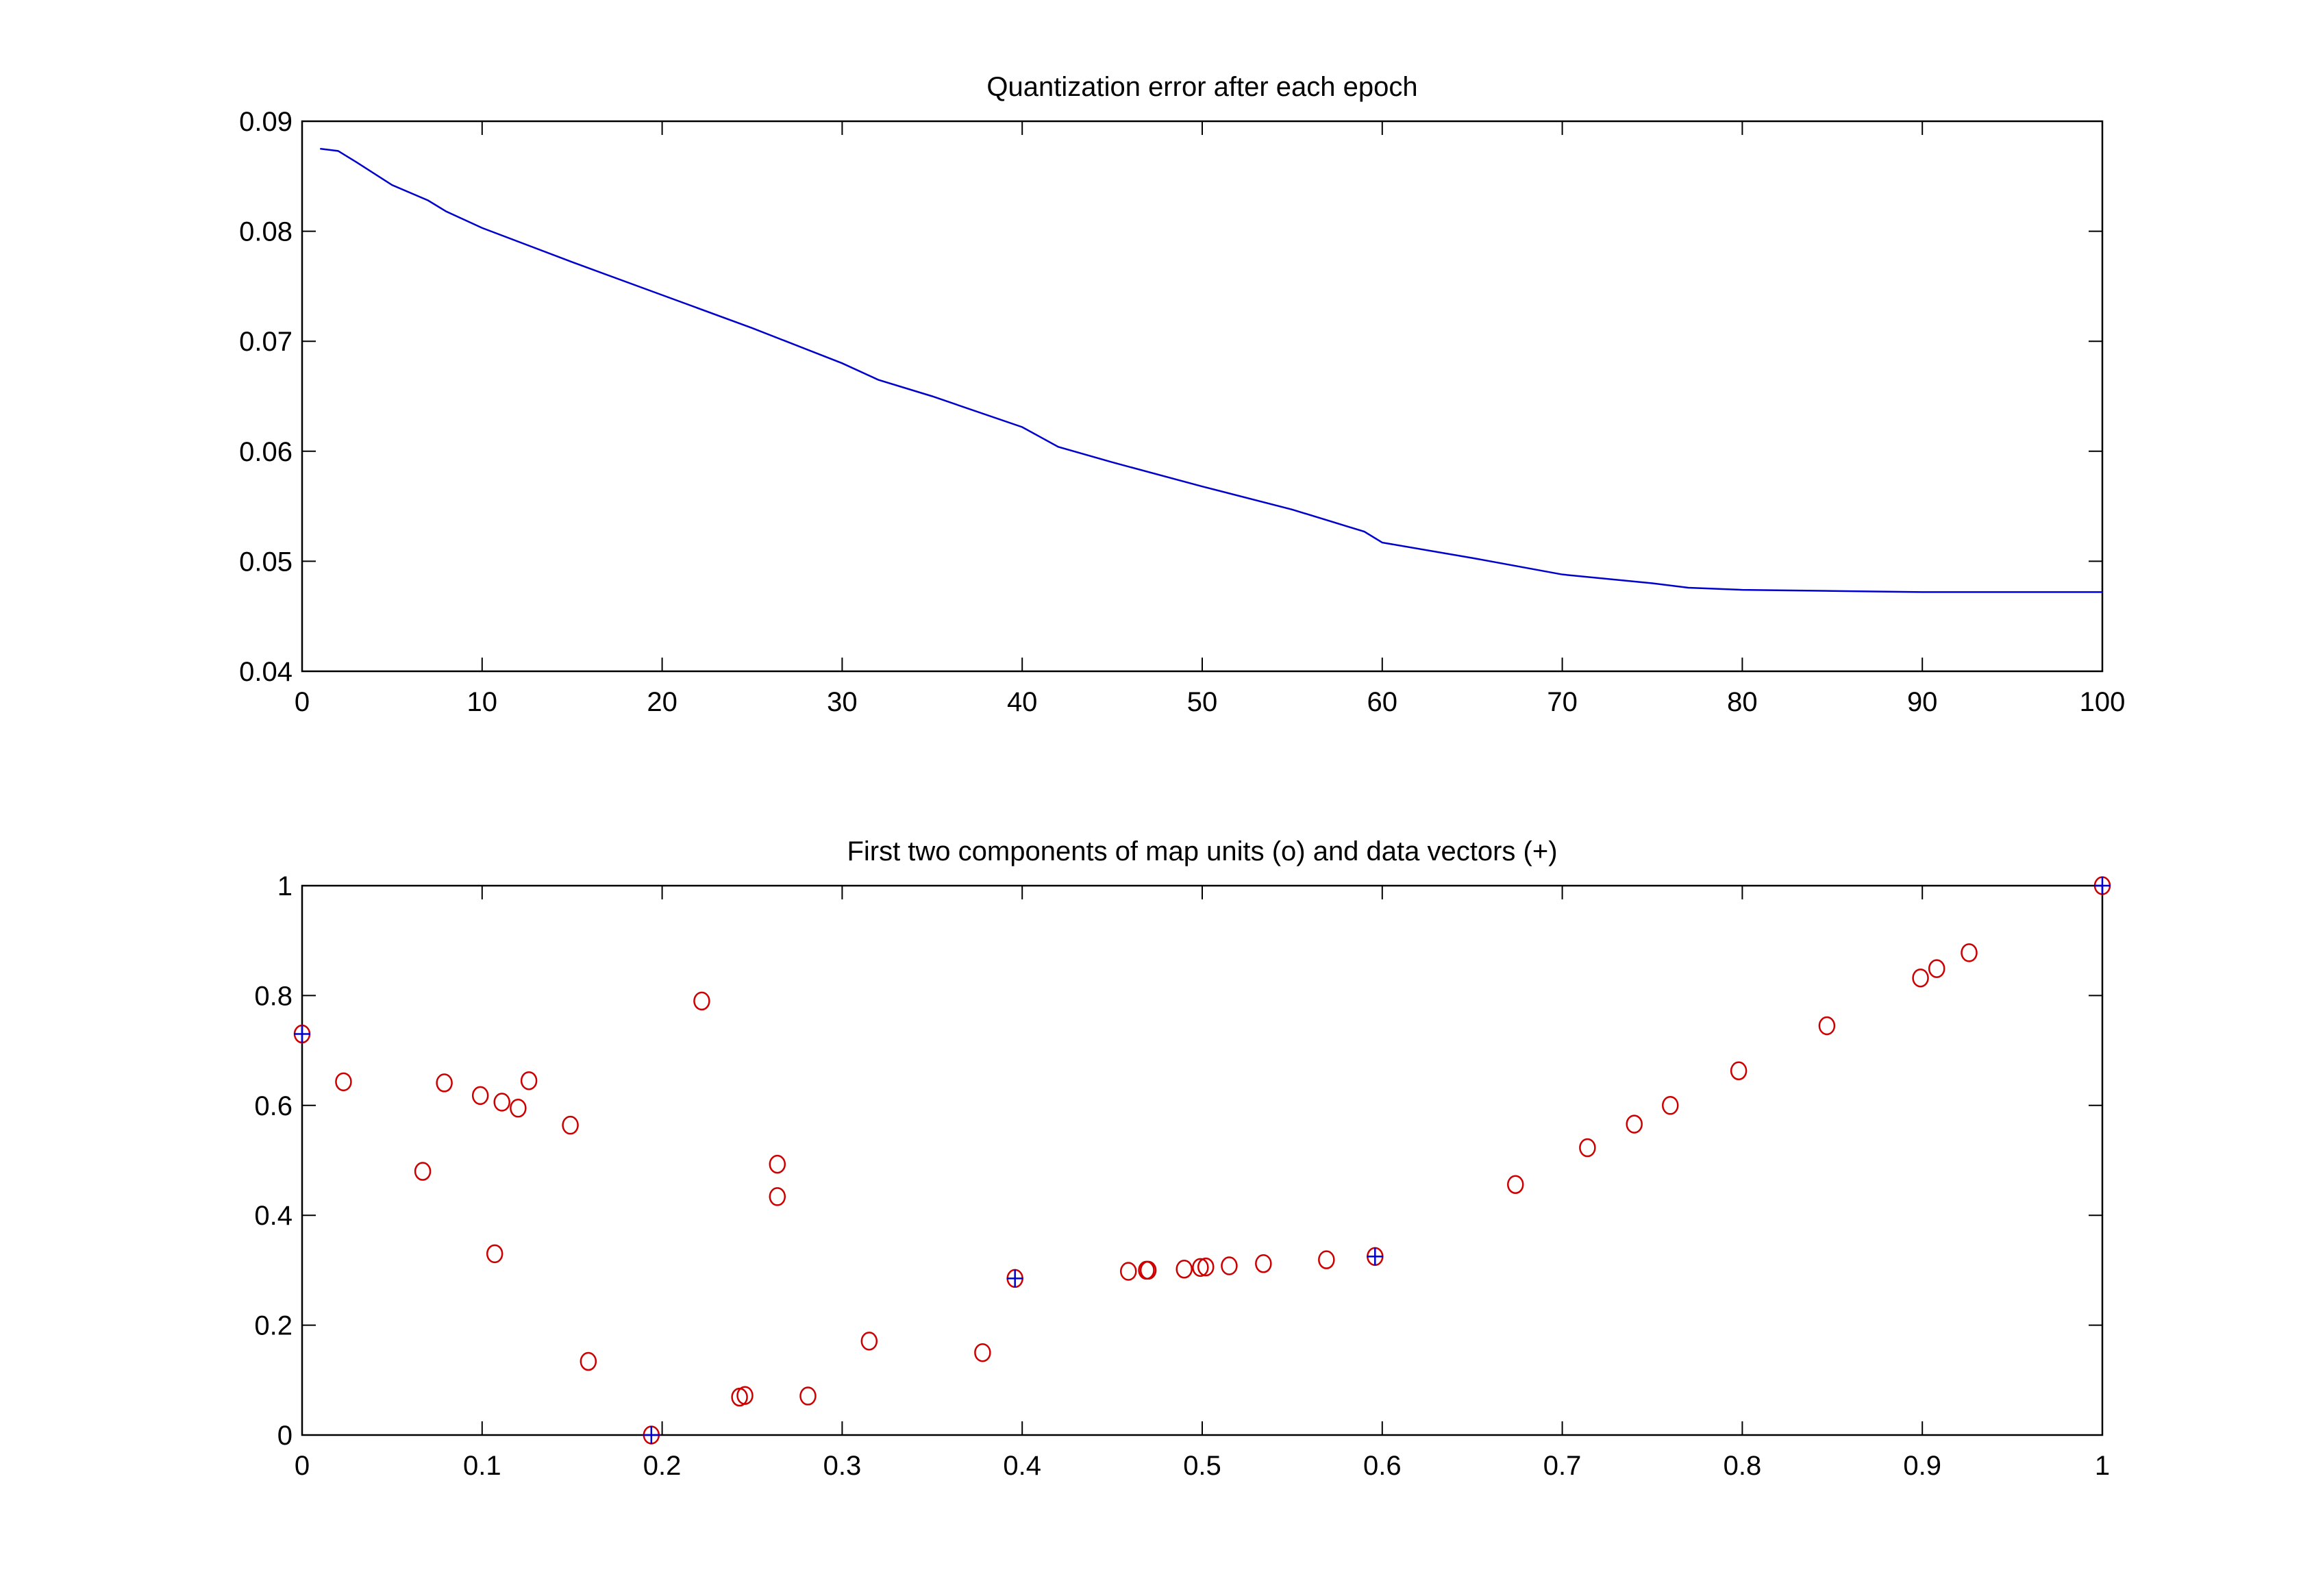  What do you see at coordinates (482, 1466) in the screenshot?
I see `x-tick-label: 0.1` at bounding box center [482, 1466].